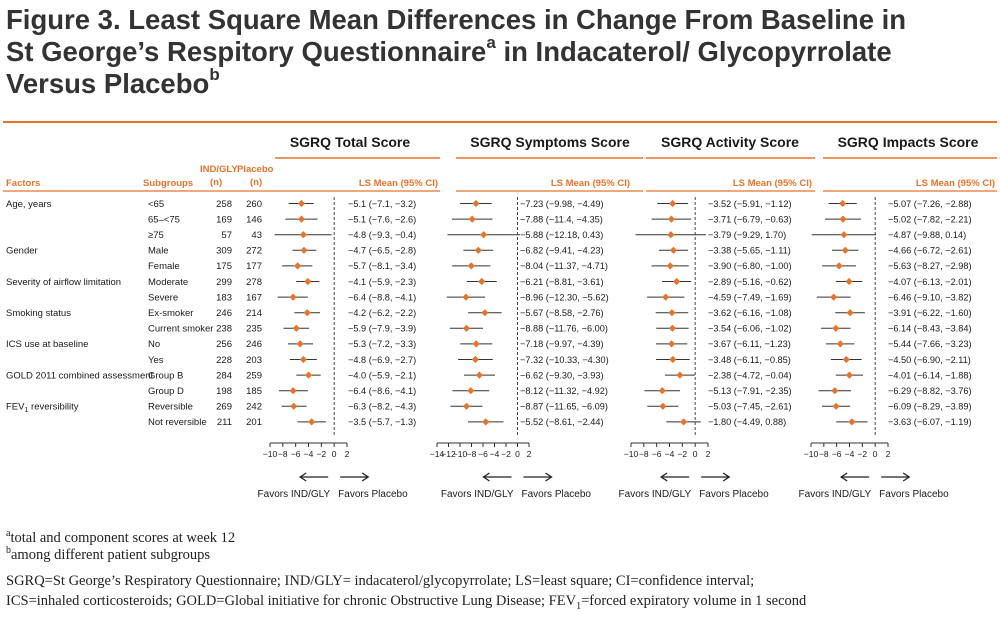 Image resolution: width=1000 pixels, height=624 pixels. Describe the element at coordinates (373, 494) in the screenshot. I see `favors-placebo-label: Favors Placebo` at that location.